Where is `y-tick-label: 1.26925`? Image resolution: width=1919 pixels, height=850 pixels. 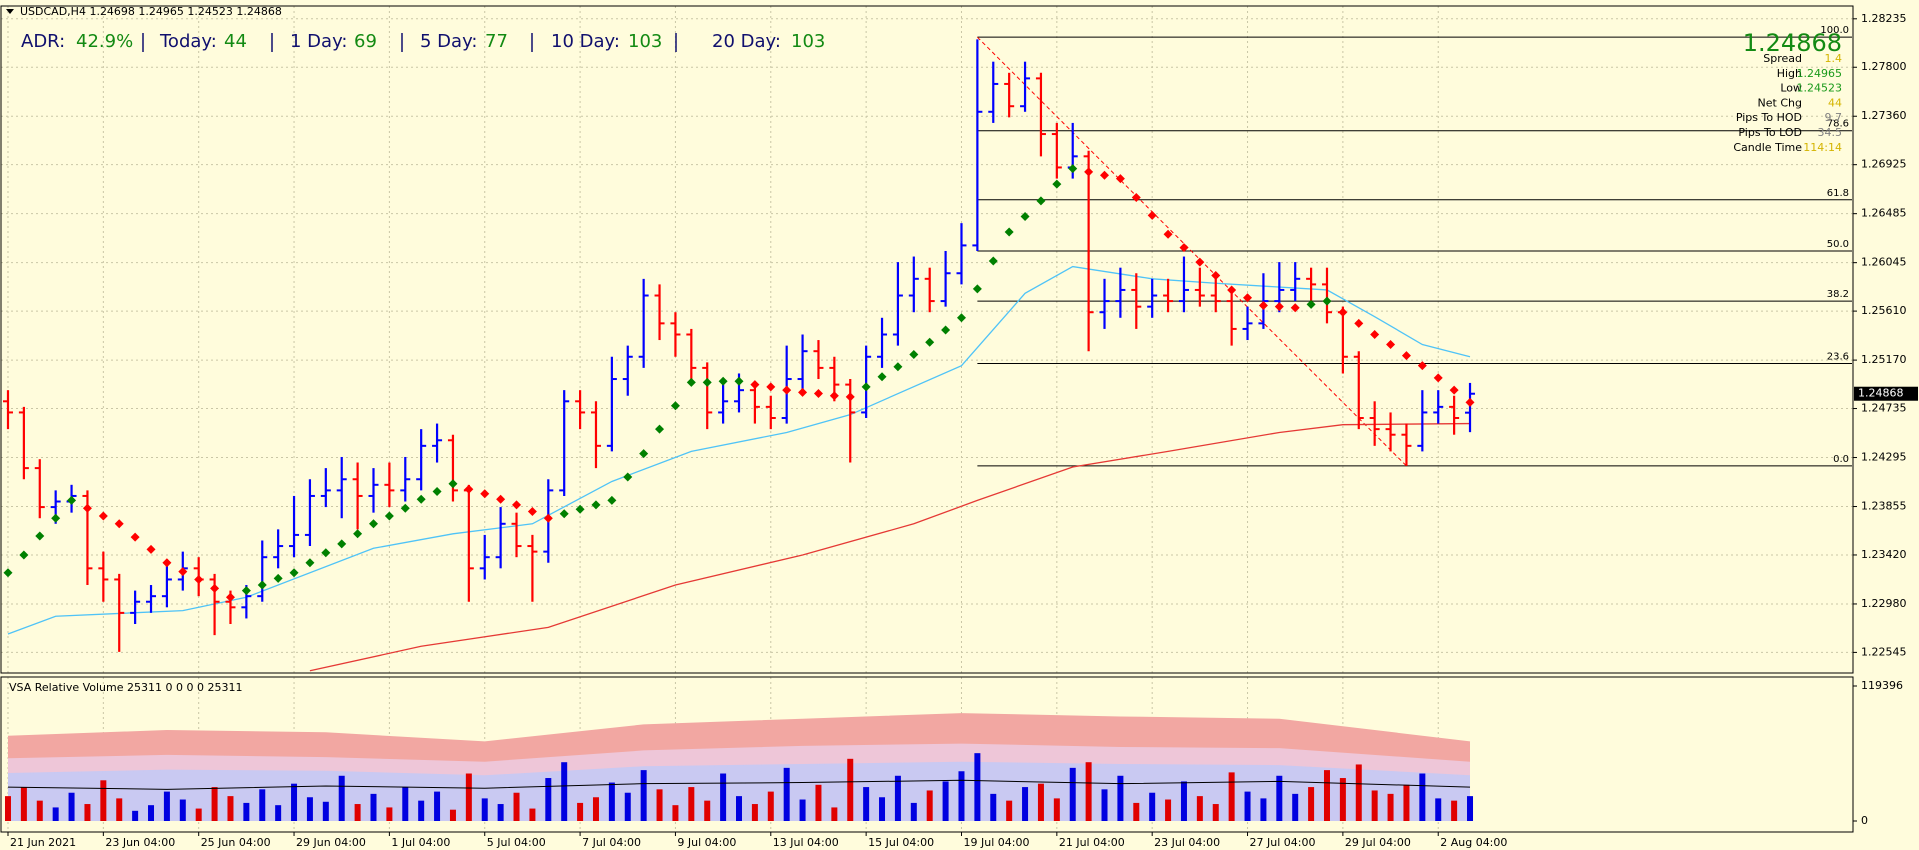 y-tick-label: 1.26925 is located at coordinates (1884, 164).